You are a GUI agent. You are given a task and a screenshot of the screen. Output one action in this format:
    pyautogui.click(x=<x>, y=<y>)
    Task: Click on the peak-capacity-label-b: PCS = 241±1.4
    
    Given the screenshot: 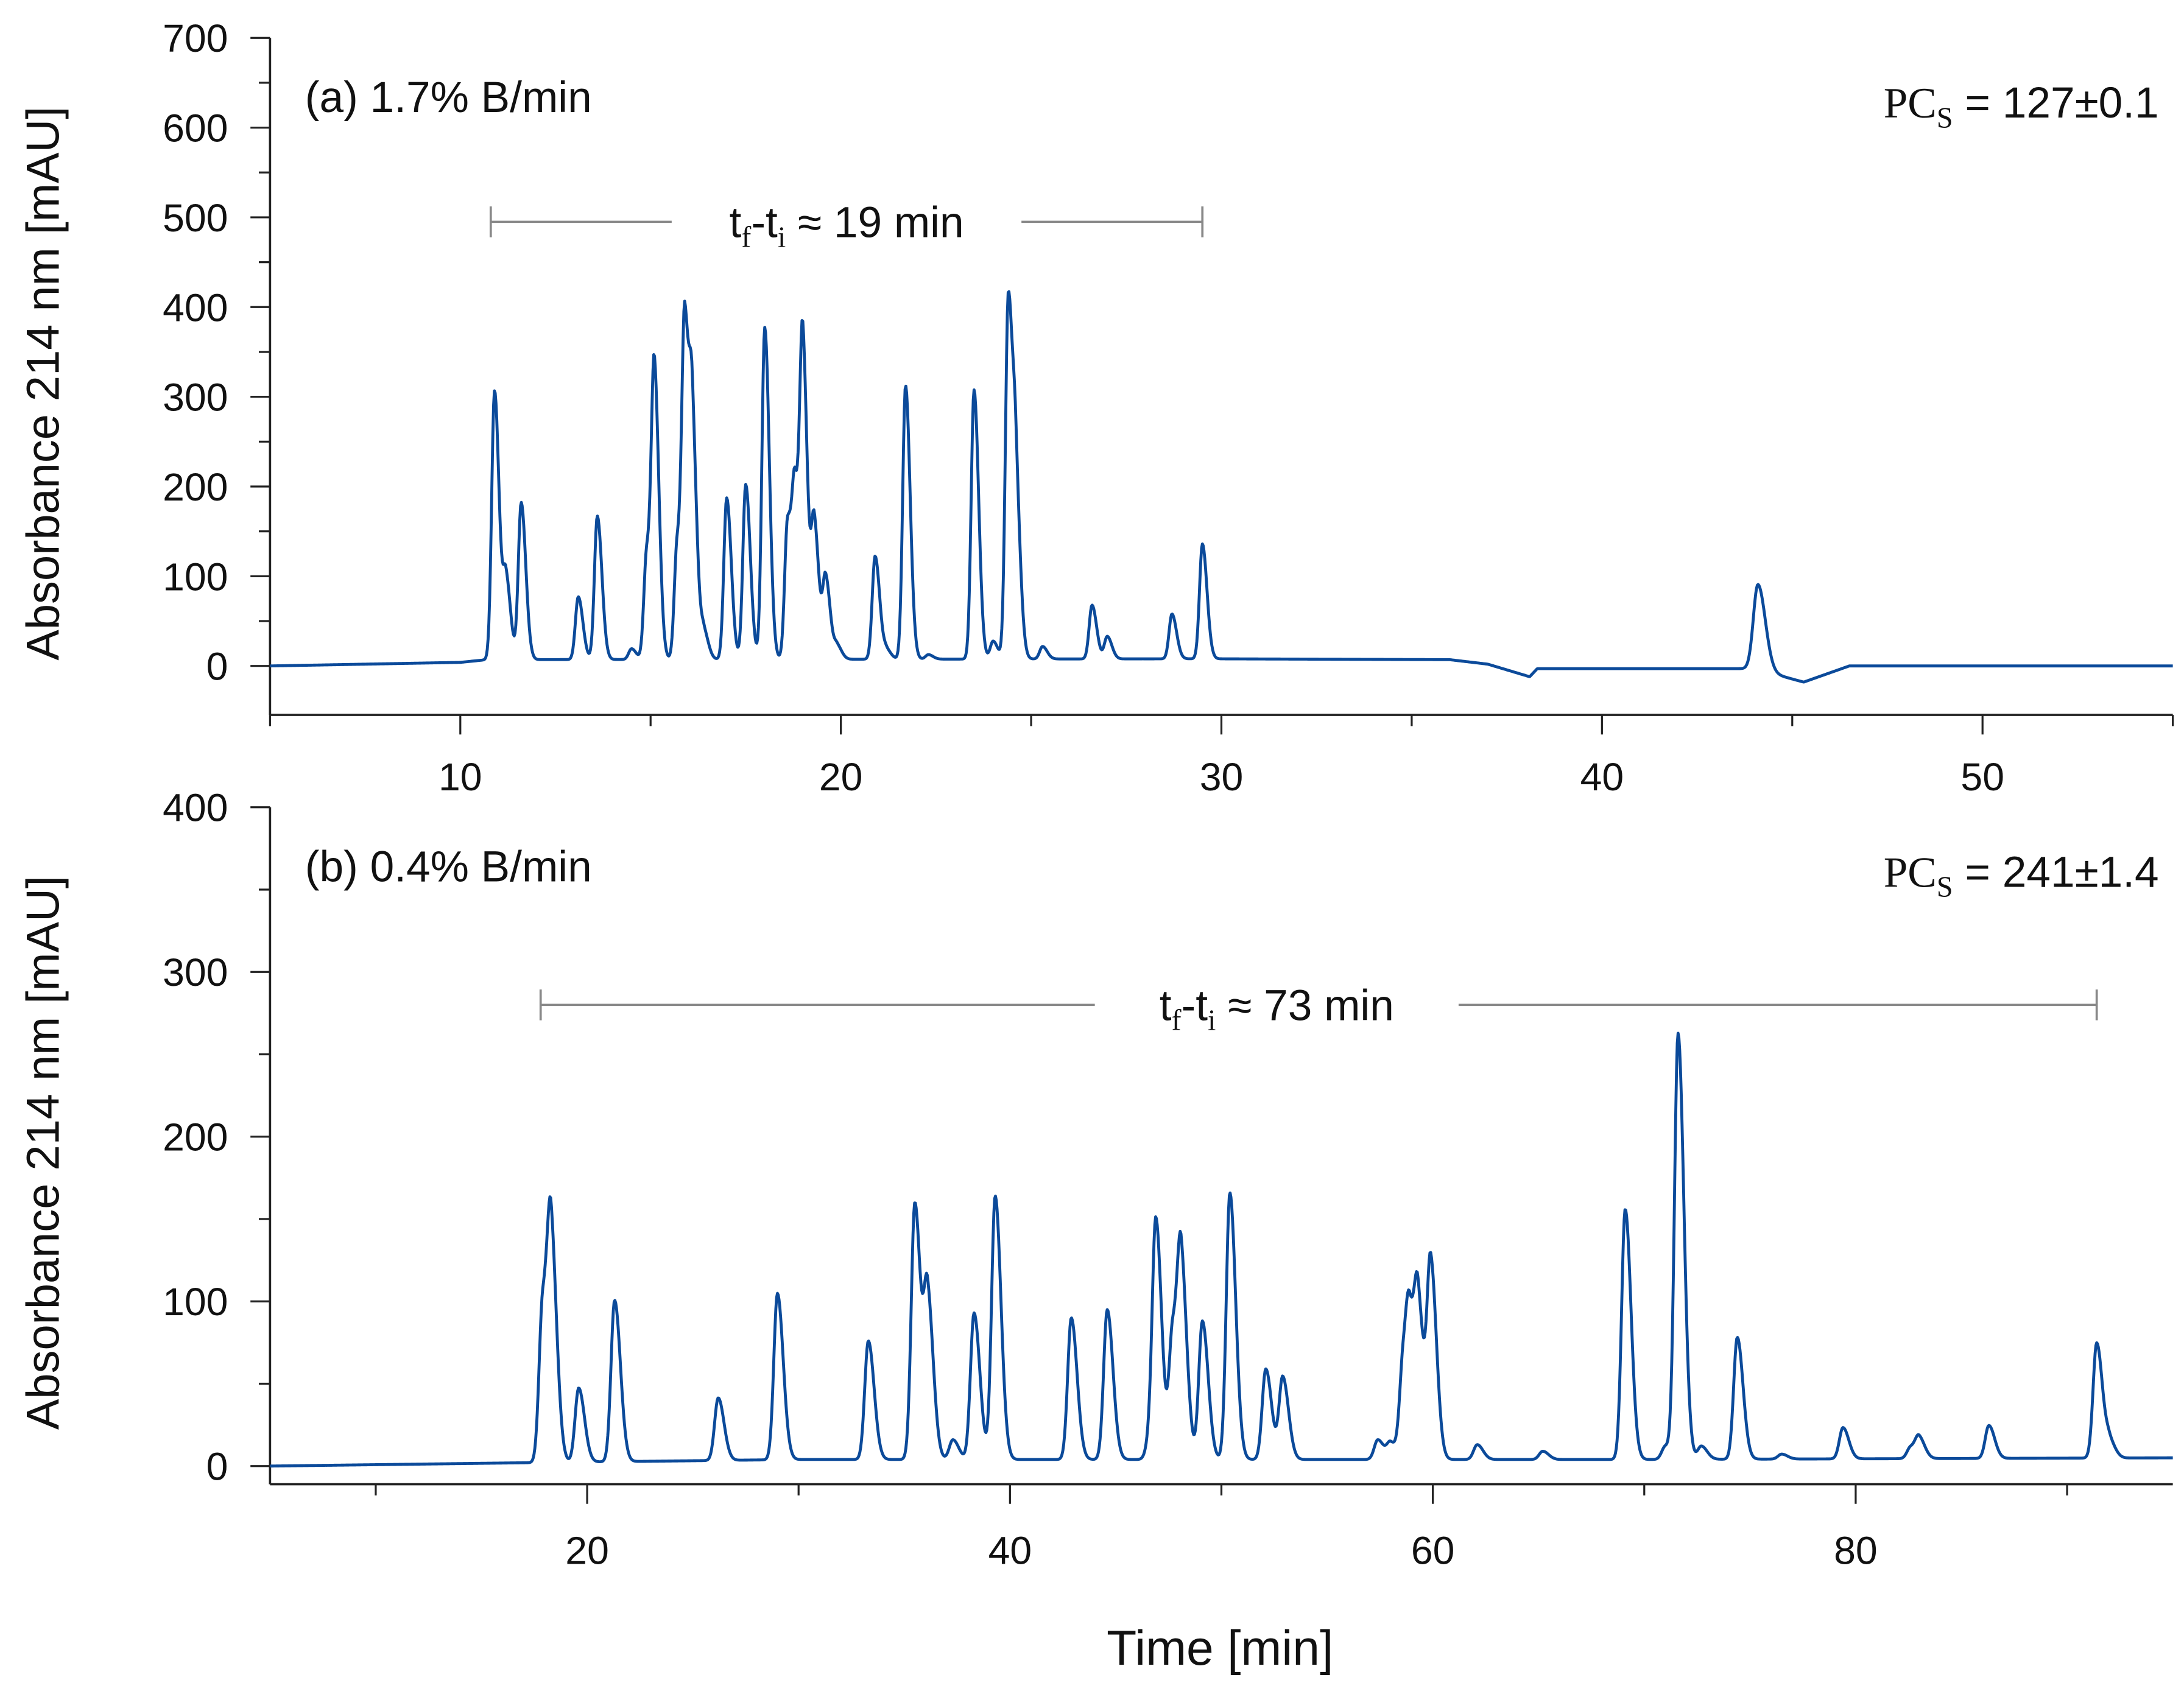 What is the action you would take?
    pyautogui.click(x=2022, y=877)
    